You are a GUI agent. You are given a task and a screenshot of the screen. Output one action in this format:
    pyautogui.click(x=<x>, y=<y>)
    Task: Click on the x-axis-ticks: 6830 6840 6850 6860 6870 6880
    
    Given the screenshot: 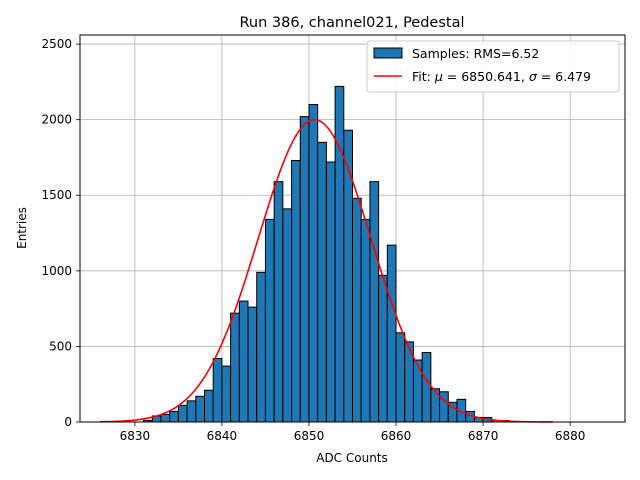 What is the action you would take?
    pyautogui.click(x=353, y=432)
    